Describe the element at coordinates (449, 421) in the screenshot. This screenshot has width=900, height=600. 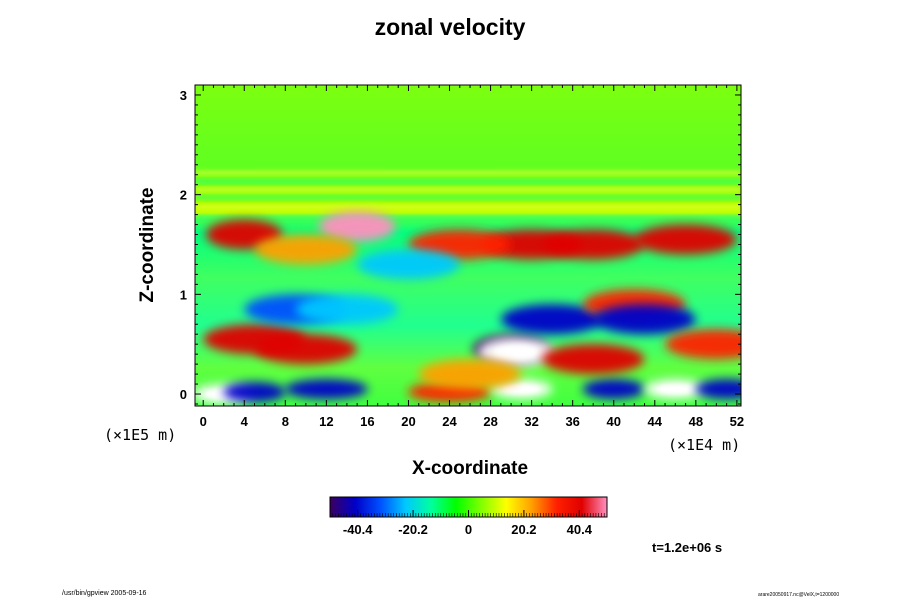
I see `x-tick-label: 24` at that location.